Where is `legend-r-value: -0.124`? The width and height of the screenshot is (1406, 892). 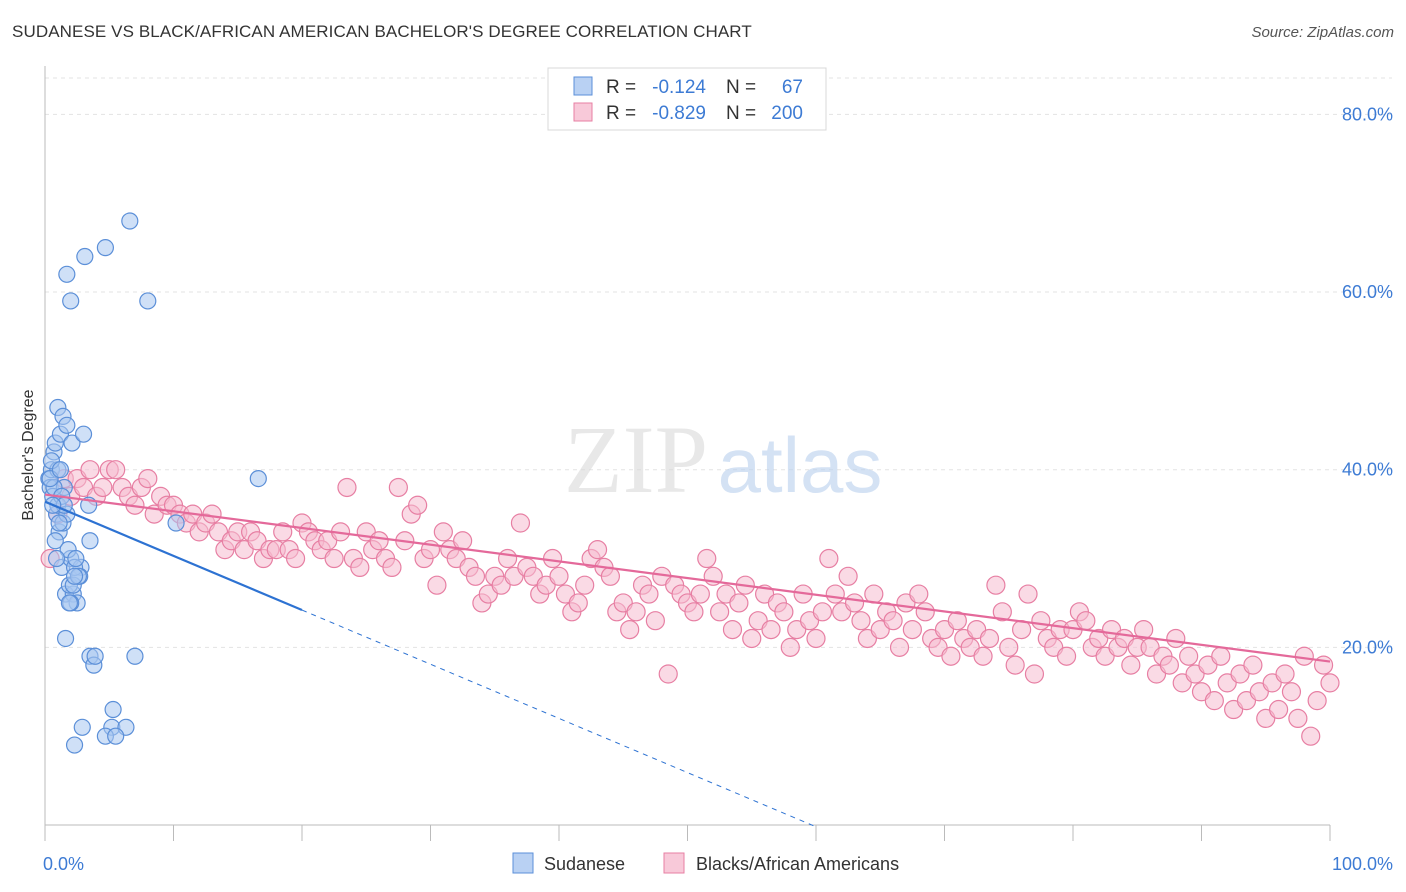
legend-r-value: -0.124 is located at coordinates (679, 87).